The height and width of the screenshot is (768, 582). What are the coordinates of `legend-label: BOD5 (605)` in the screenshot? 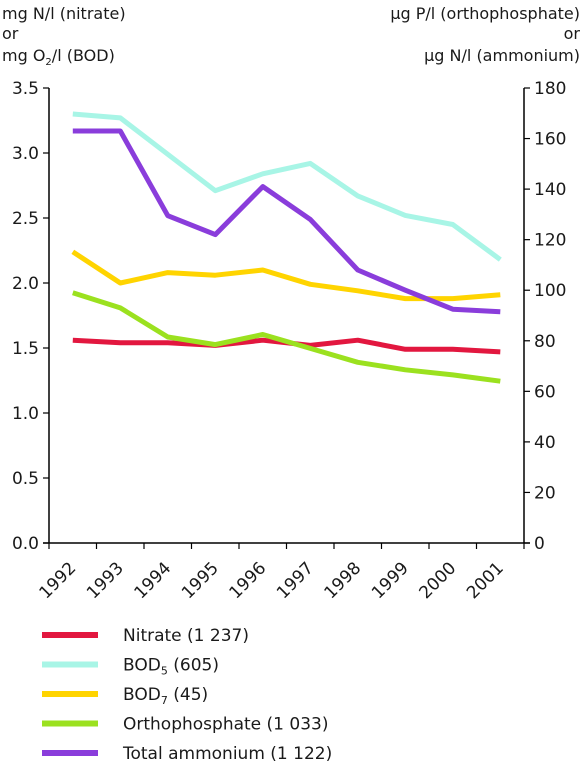 It's located at (171, 667).